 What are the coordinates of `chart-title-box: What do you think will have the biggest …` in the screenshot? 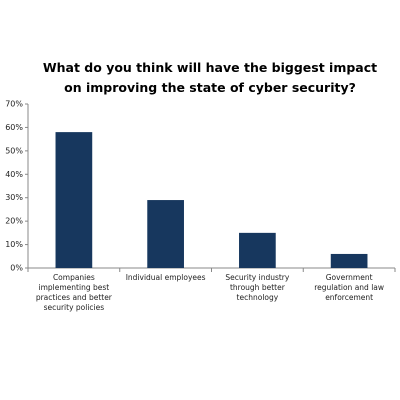 It's located at (210, 77).